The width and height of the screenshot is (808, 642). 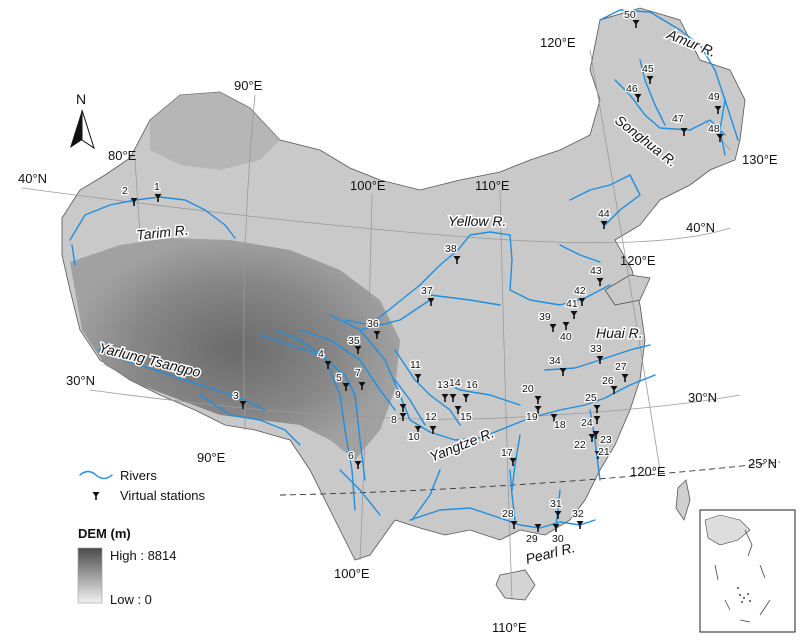 I want to click on station-30: 30, so click(x=558, y=535).